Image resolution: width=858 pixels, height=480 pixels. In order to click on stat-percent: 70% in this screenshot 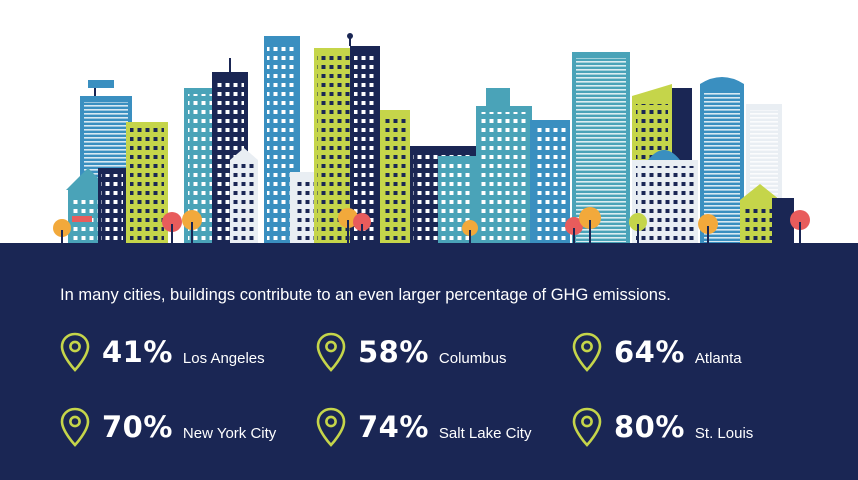, I will do `click(137, 427)`.